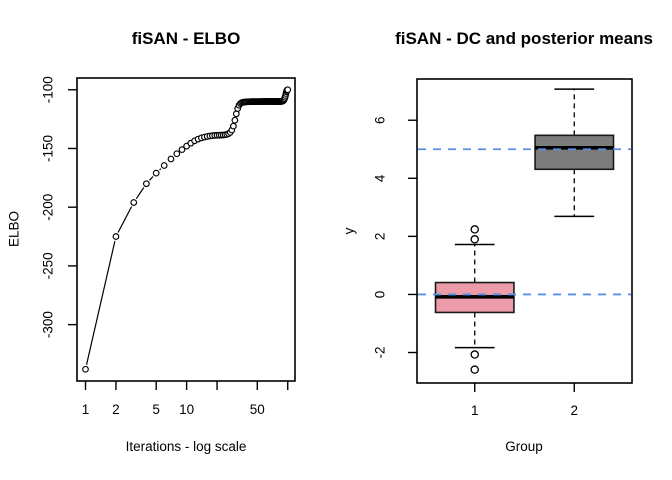  What do you see at coordinates (48, 89) in the screenshot?
I see `elbo-trace-y-tick-label: -100` at bounding box center [48, 89].